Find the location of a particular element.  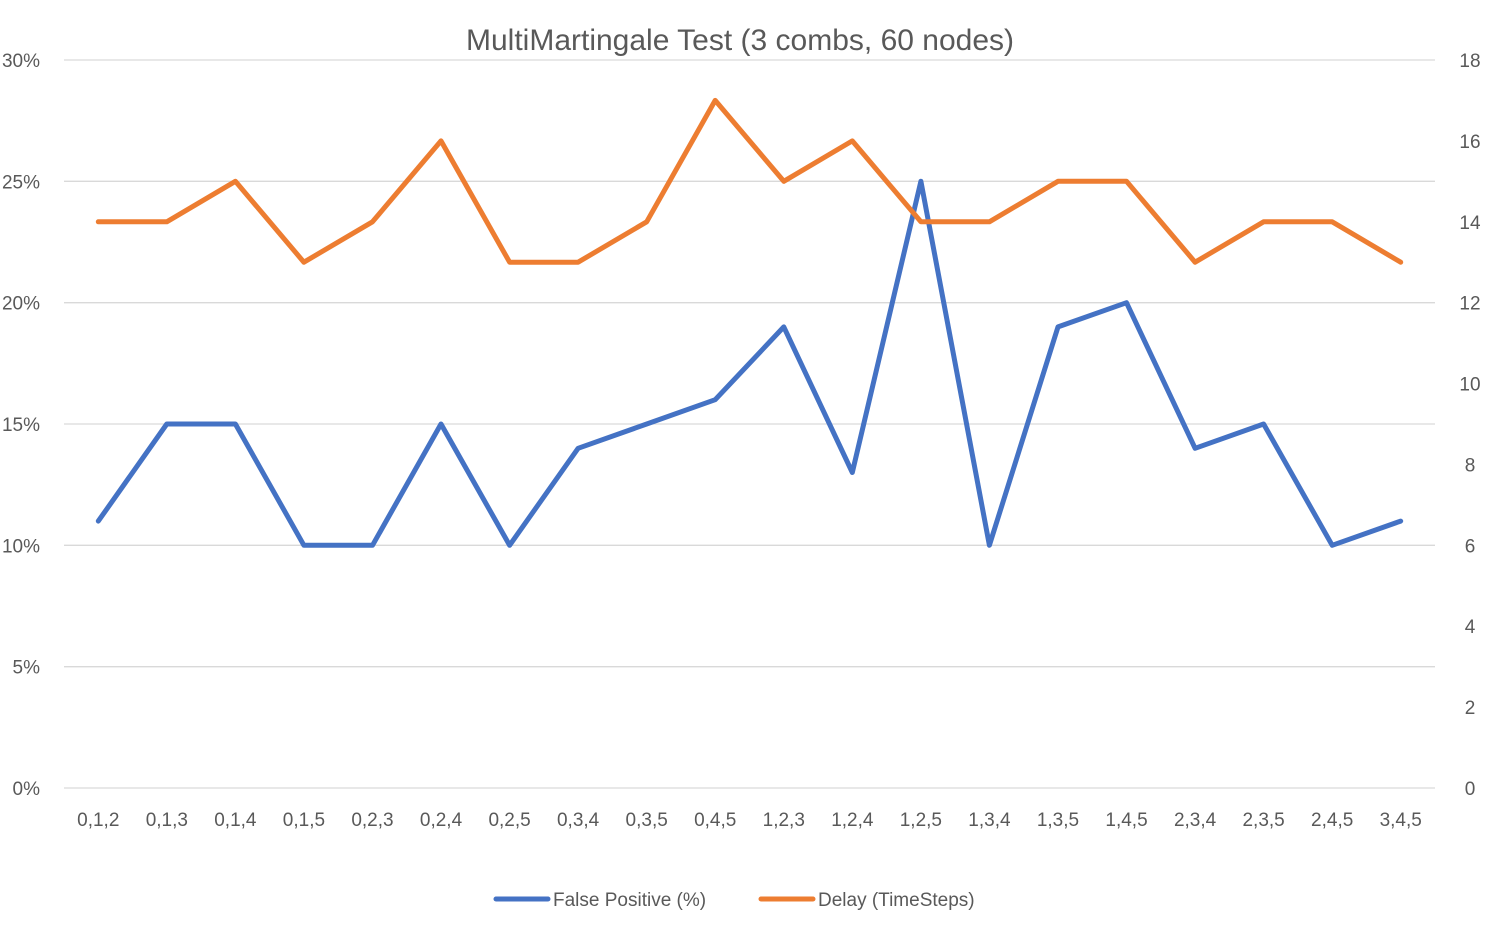

chart-title: MultiMartingale Test (3 combs, 60 nodes) is located at coordinates (740, 40).